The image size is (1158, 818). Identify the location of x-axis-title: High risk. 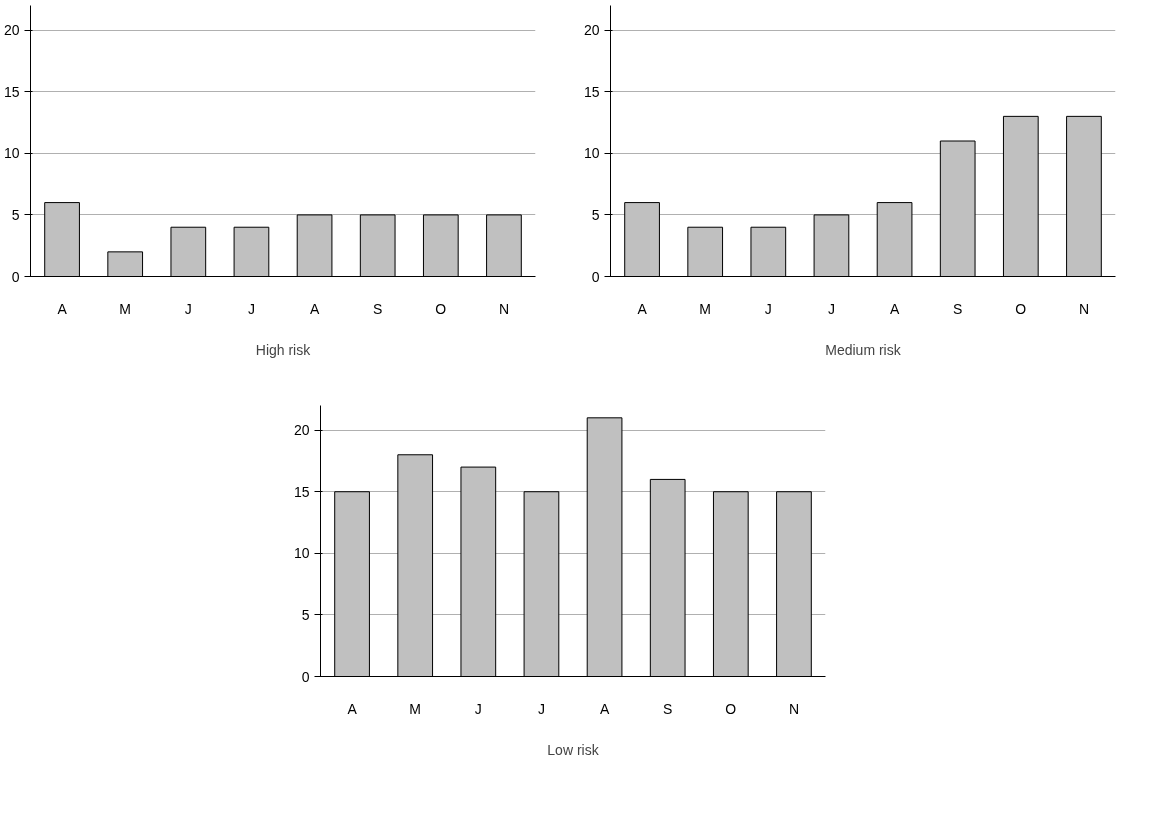
(283, 349).